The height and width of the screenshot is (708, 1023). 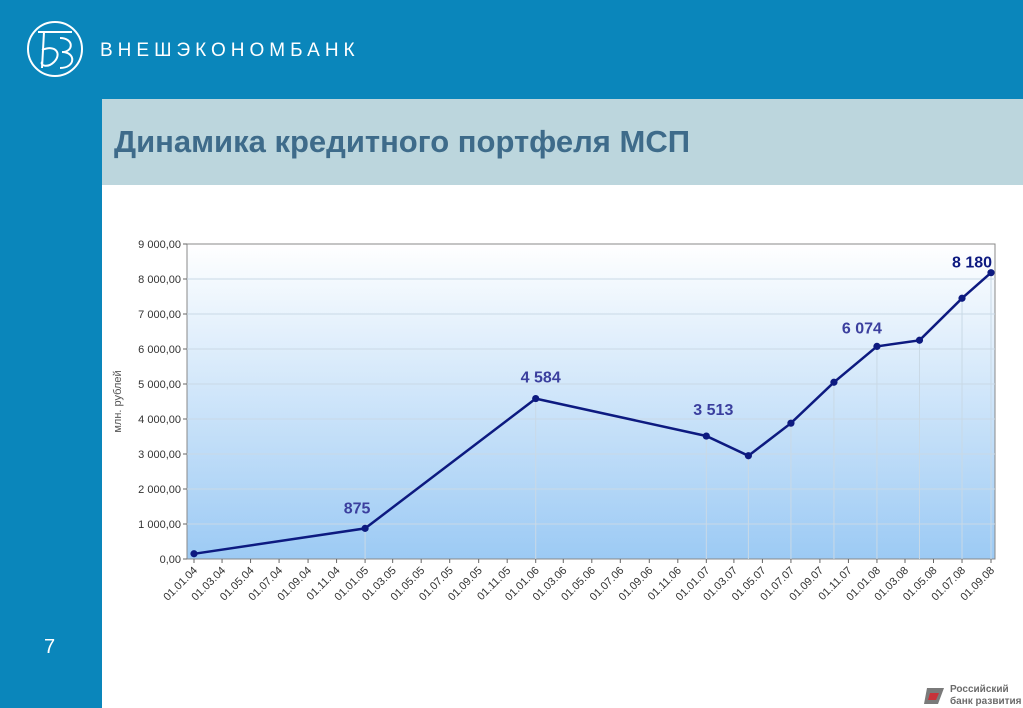 I want to click on y-tick-label: 1 000,00, so click(x=159, y=525).